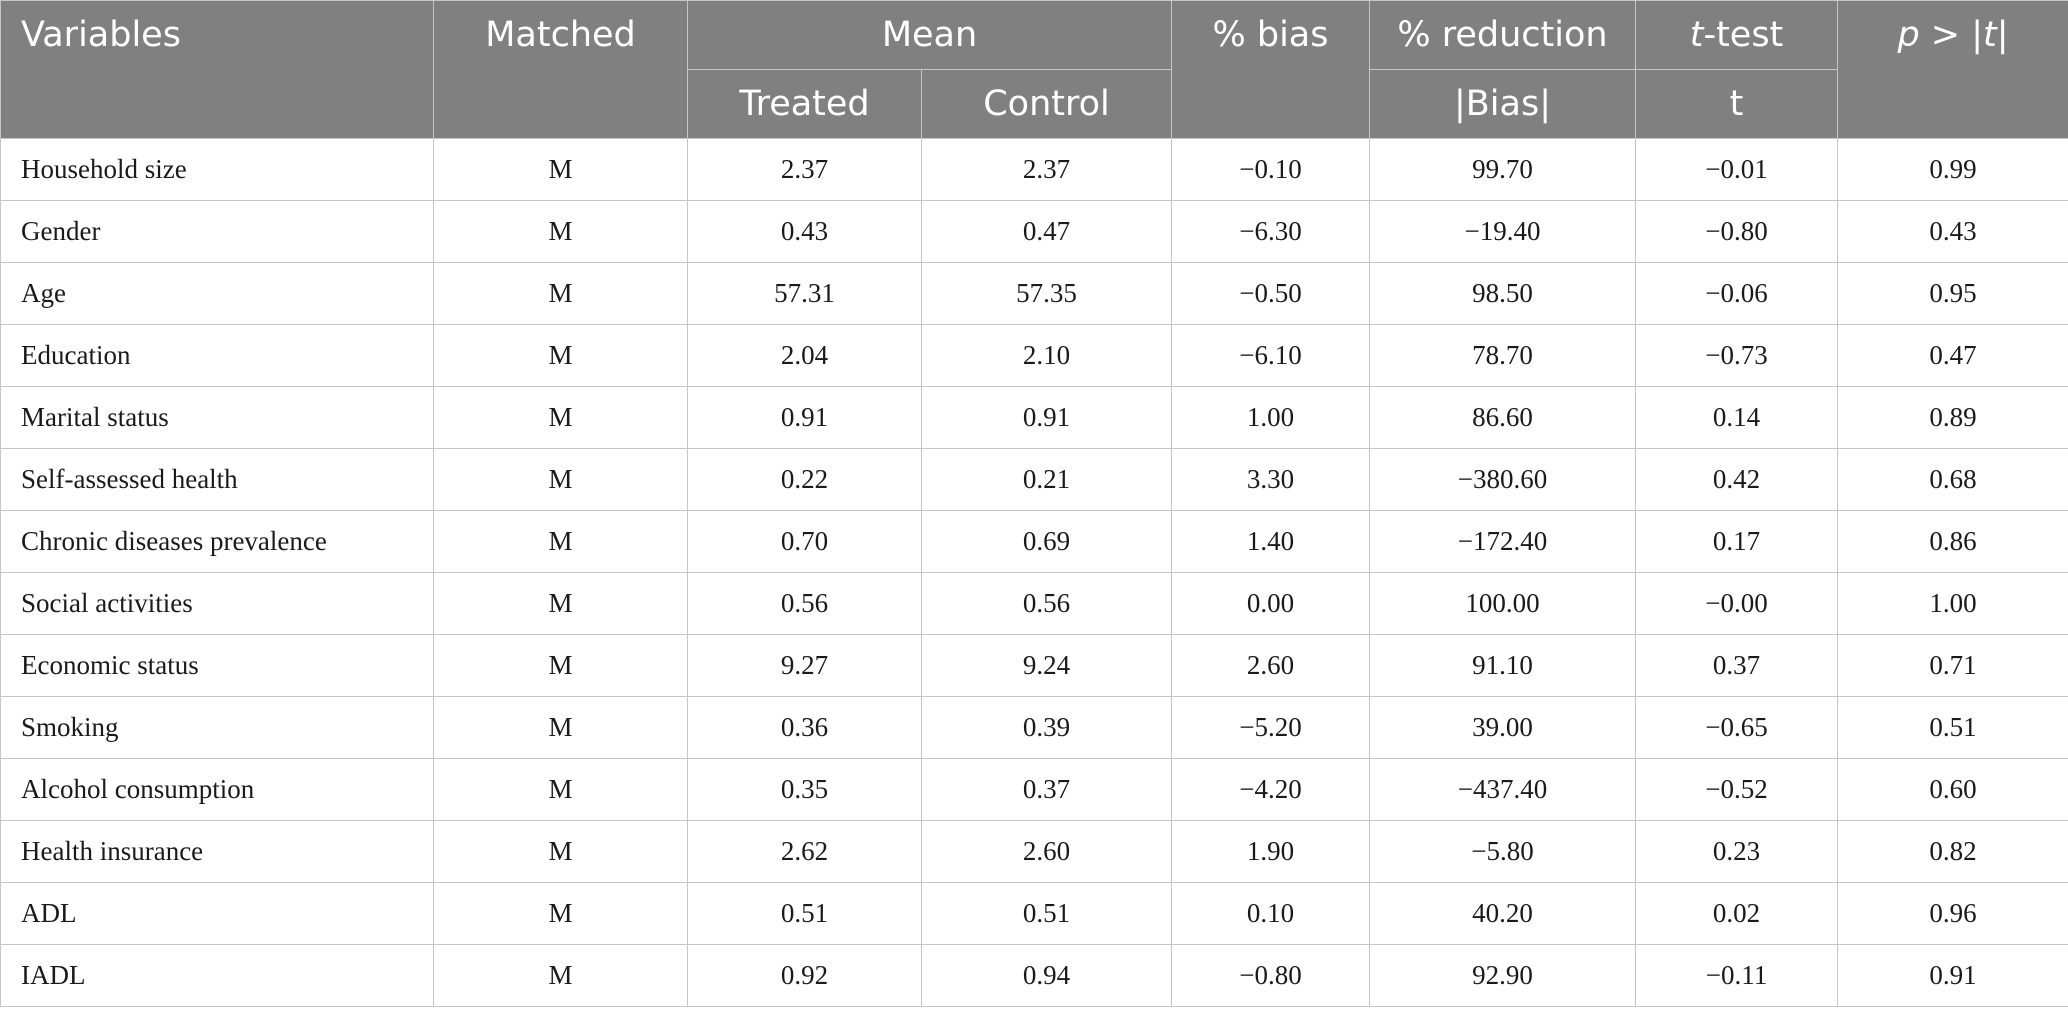 The height and width of the screenshot is (1030, 2068). What do you see at coordinates (1990, 35) in the screenshot?
I see `header-p-t: t` at bounding box center [1990, 35].